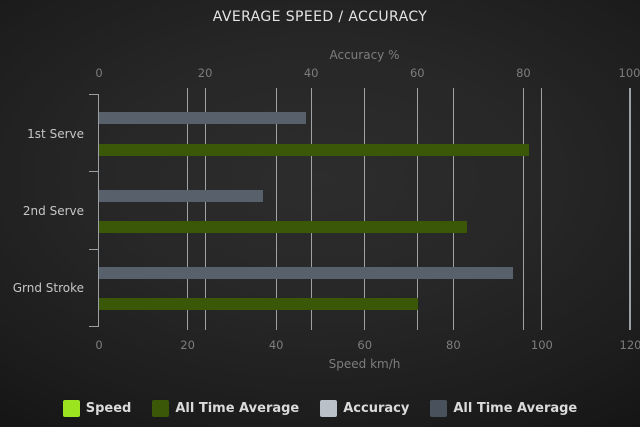 This screenshot has width=640, height=427. What do you see at coordinates (98, 210) in the screenshot?
I see `category-axis-line` at bounding box center [98, 210].